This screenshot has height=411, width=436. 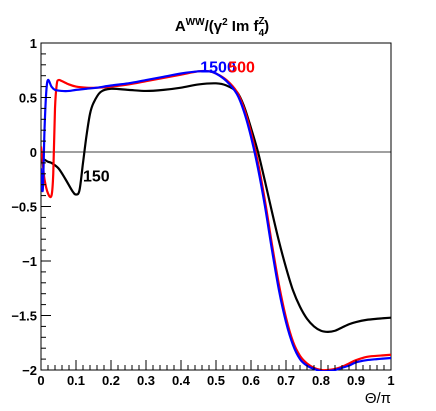 I want to click on x-tick-label: 0.8, so click(x=321, y=380).